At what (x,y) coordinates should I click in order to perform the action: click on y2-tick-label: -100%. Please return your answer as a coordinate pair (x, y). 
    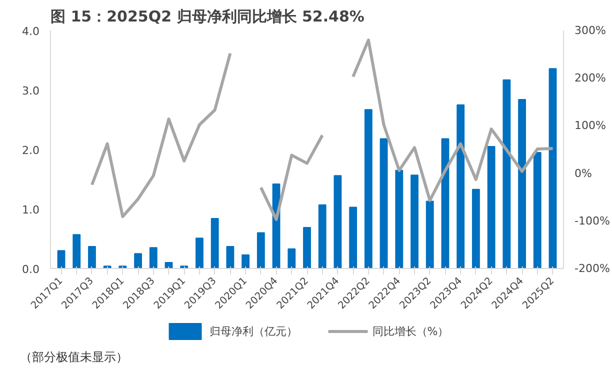
    Looking at the image, I should click on (592, 221).